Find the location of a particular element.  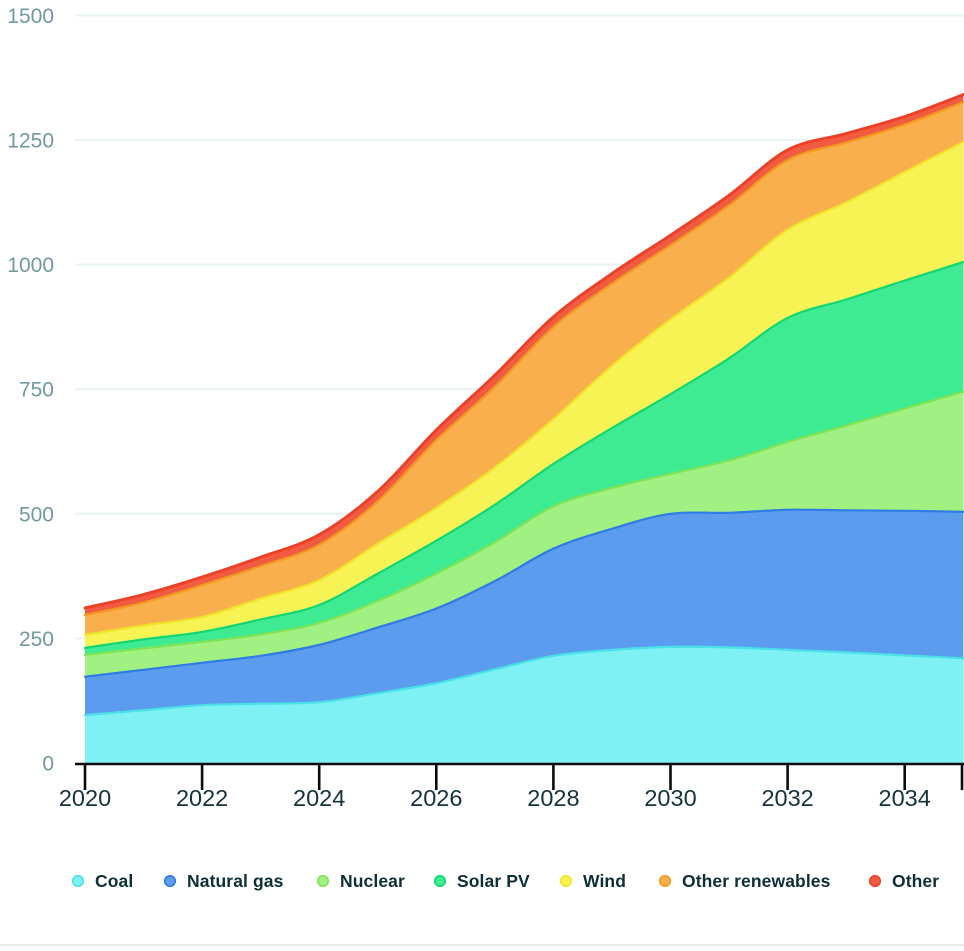

legend-item-other: Other is located at coordinates (904, 881).